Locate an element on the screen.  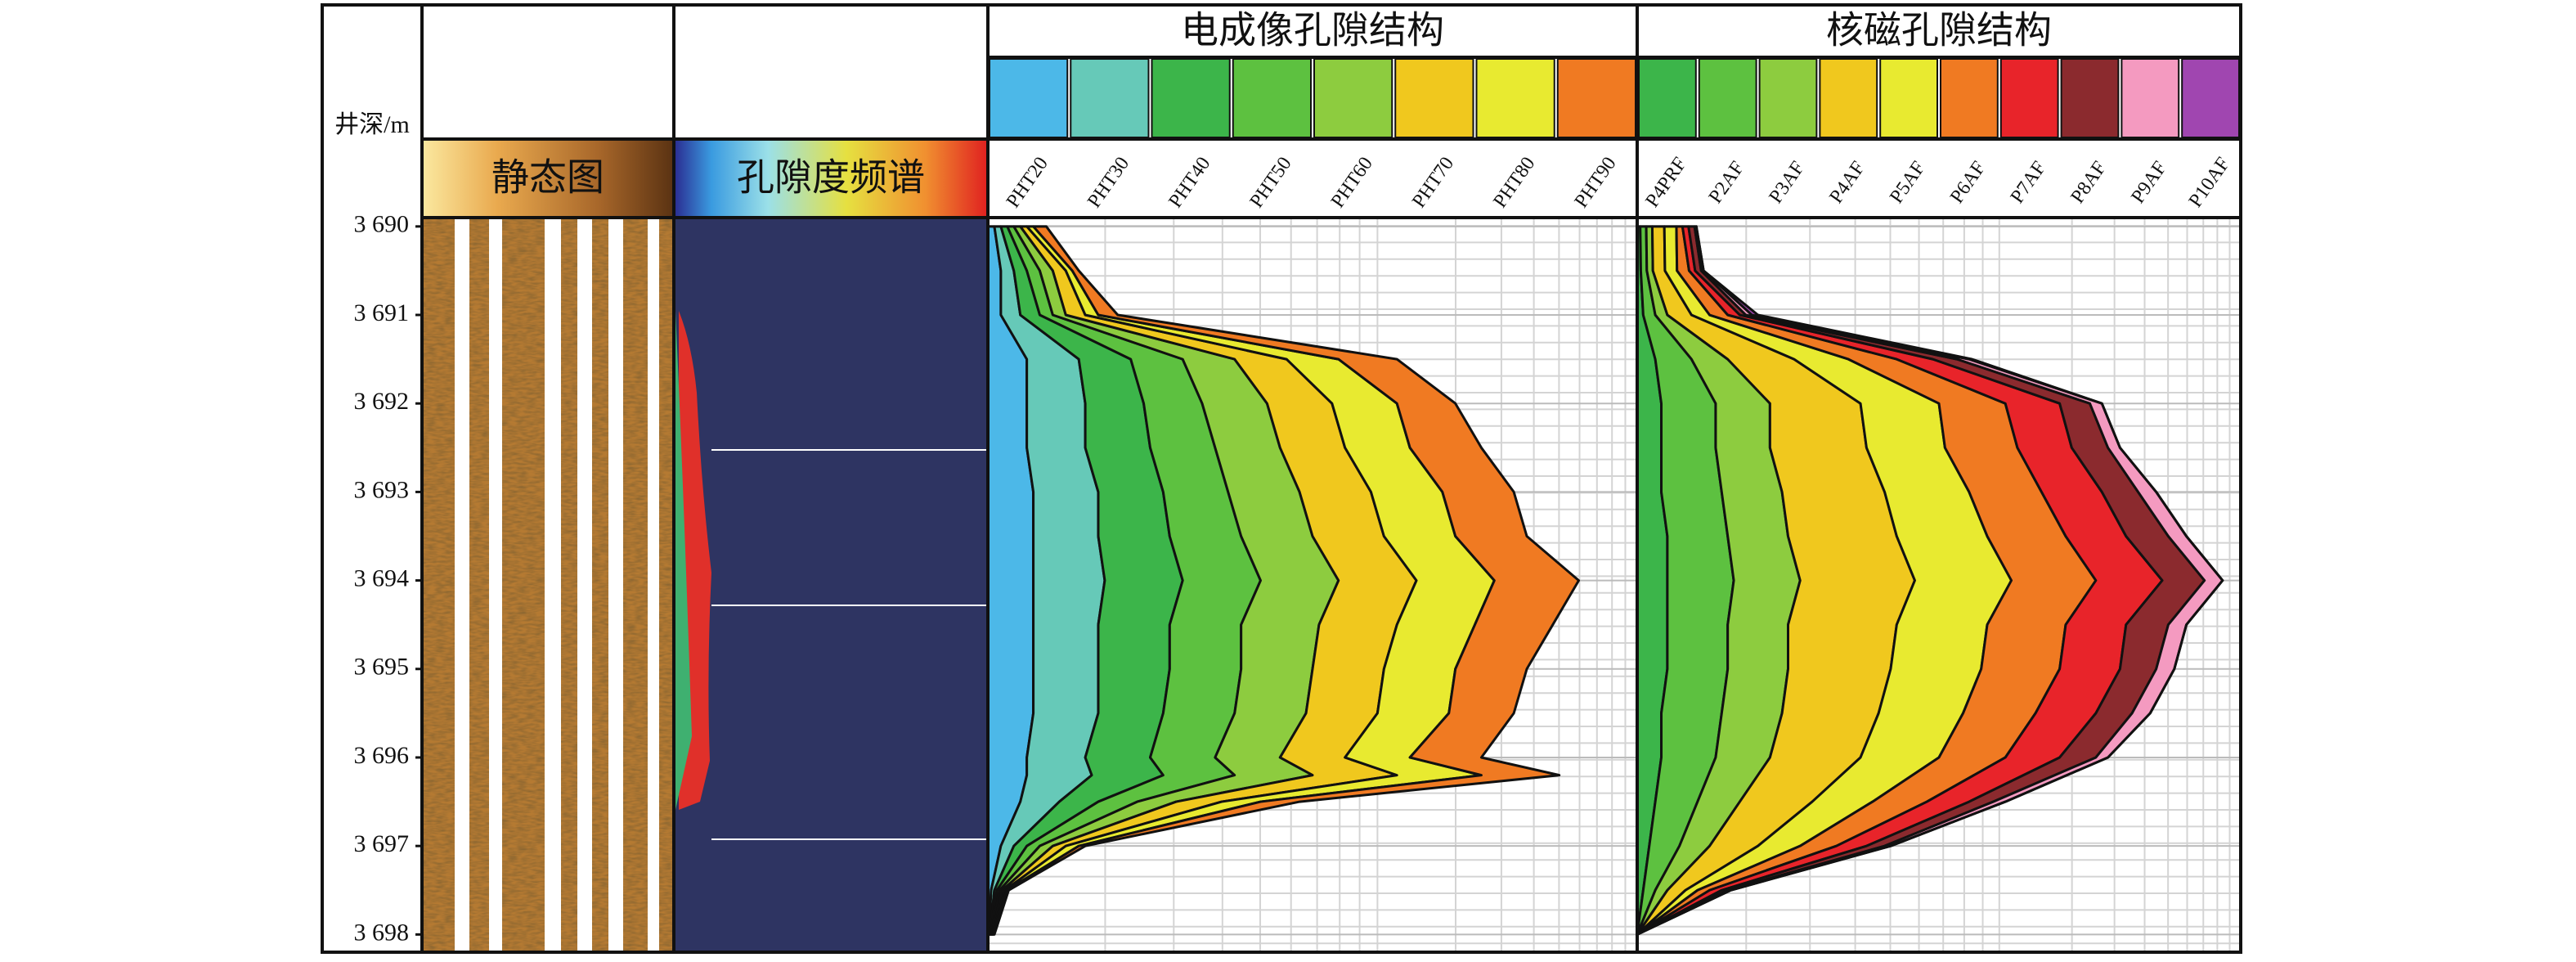
legend-label: P10AF is located at coordinates (2210, 183).